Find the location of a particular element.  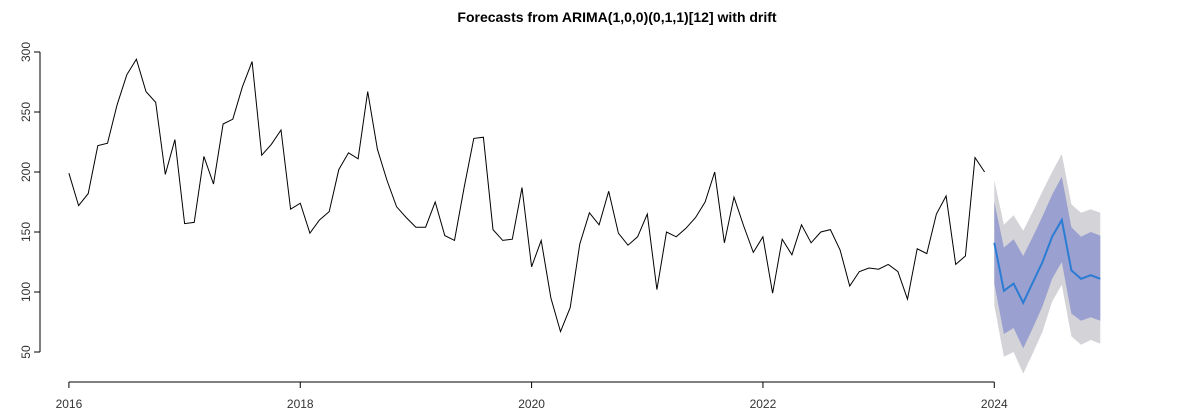

y-tick-label: 150 is located at coordinates (26, 232).